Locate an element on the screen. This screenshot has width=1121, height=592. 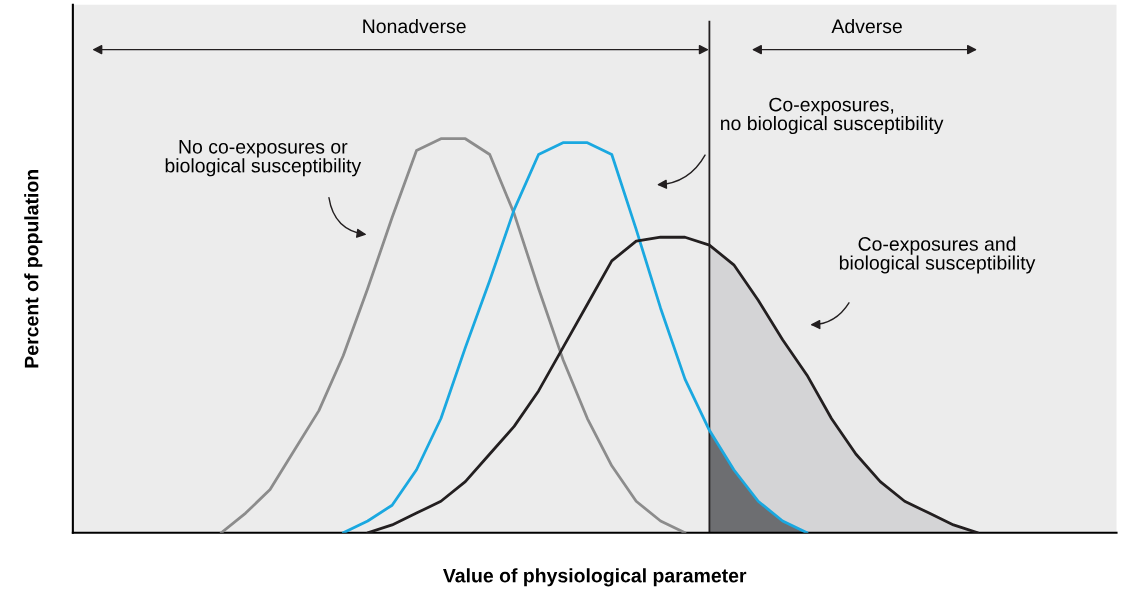
annotation: No co-exposures or biological susceptibility is located at coordinates (263, 158).